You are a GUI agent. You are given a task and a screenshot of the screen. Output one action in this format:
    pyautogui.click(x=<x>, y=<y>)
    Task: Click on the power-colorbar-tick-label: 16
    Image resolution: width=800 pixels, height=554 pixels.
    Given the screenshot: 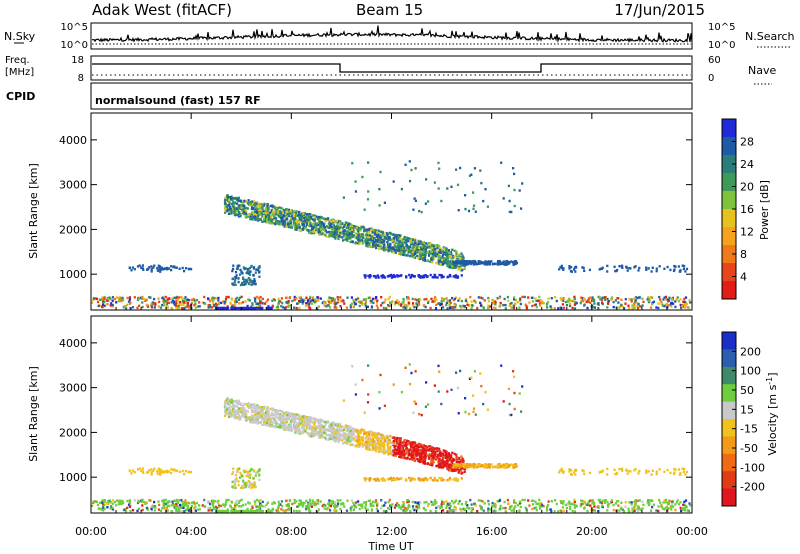 What is the action you would take?
    pyautogui.click(x=747, y=209)
    